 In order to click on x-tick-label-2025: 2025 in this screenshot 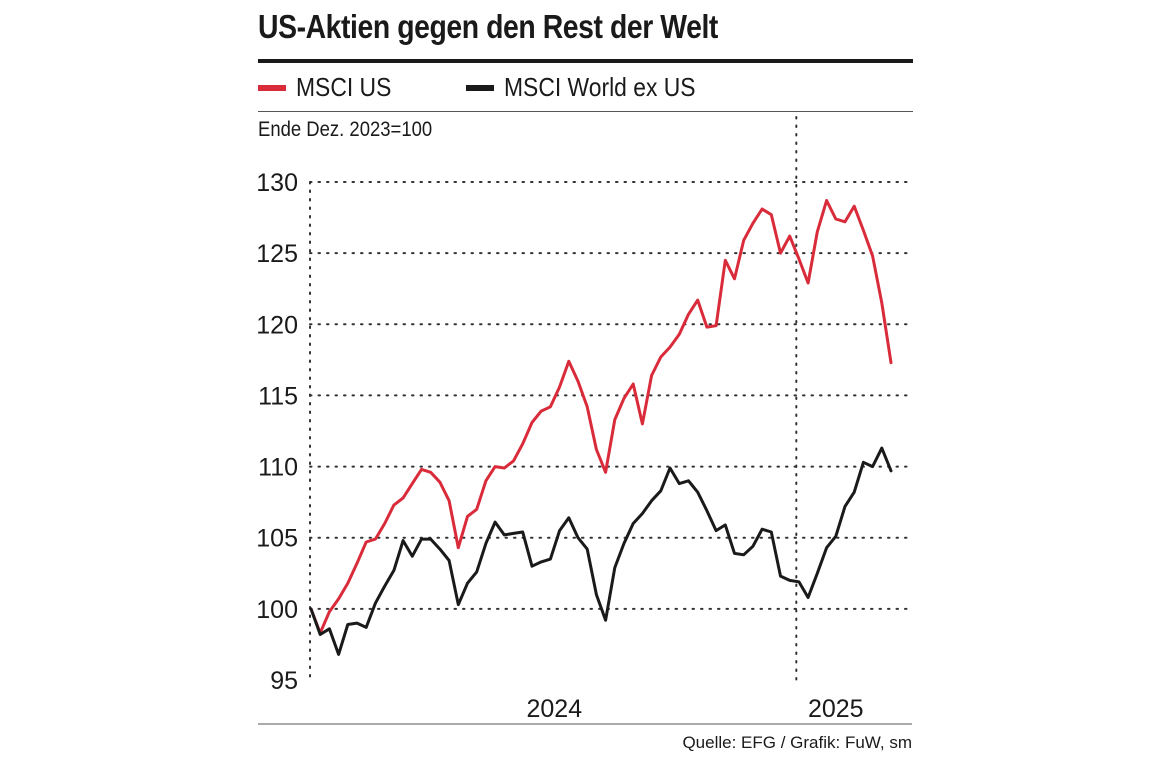, I will do `click(836, 709)`.